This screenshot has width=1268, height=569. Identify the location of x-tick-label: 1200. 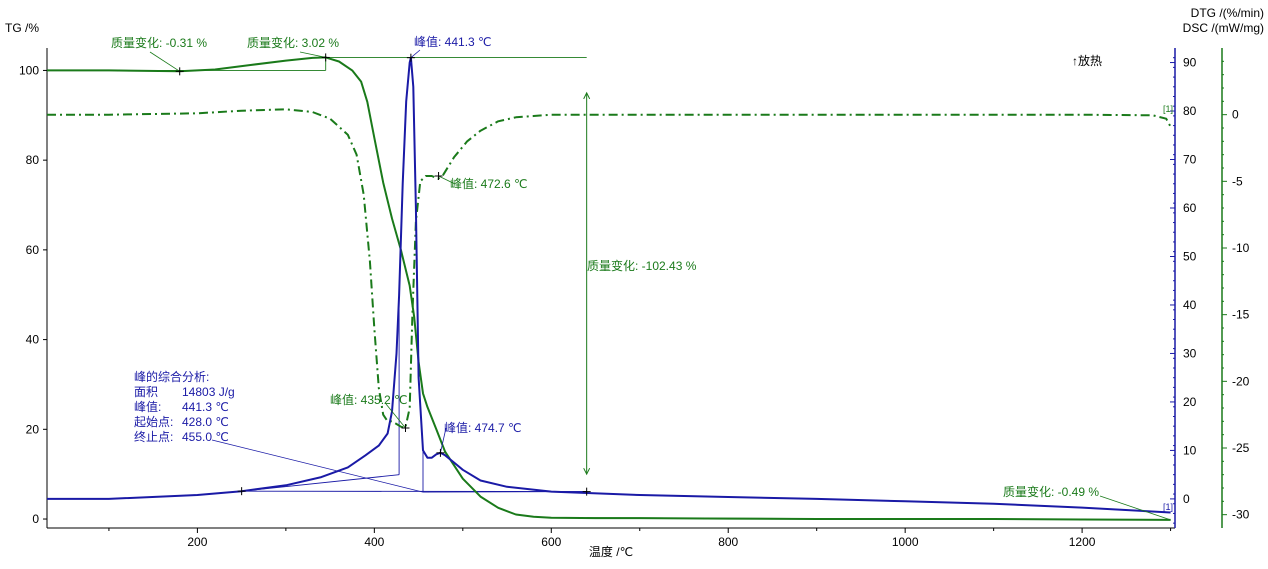
(1082, 542).